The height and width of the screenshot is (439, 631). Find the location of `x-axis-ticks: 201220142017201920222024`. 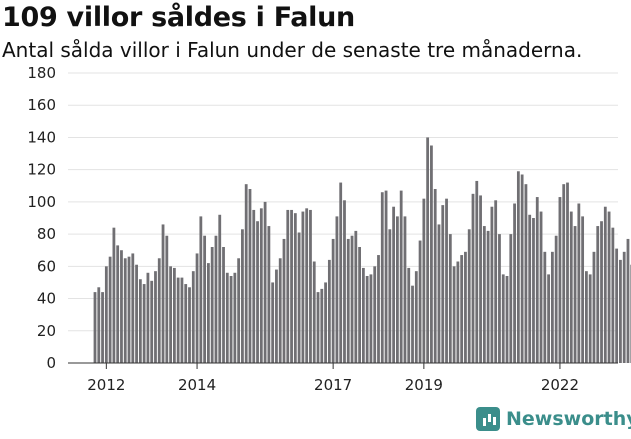

x-axis-ticks: 201220142017201920222024 is located at coordinates (333, 378).